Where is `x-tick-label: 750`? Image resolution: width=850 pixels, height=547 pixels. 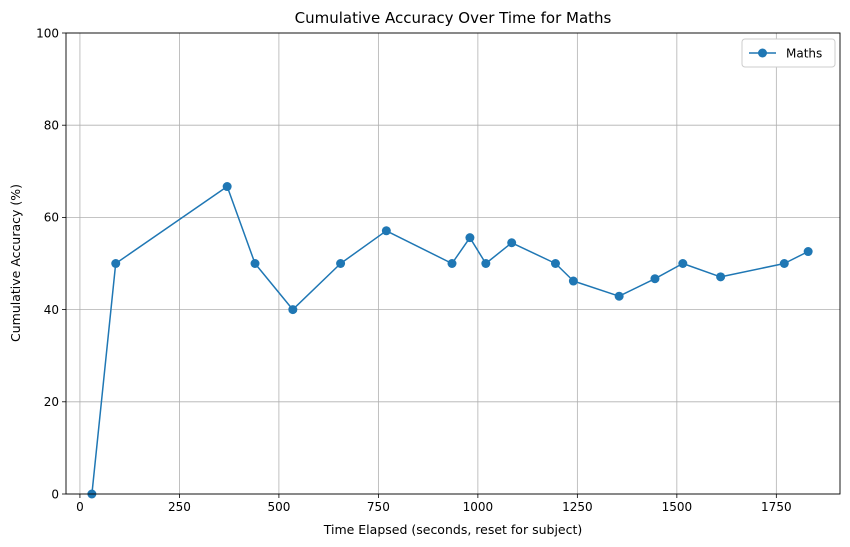 x-tick-label: 750 is located at coordinates (378, 507).